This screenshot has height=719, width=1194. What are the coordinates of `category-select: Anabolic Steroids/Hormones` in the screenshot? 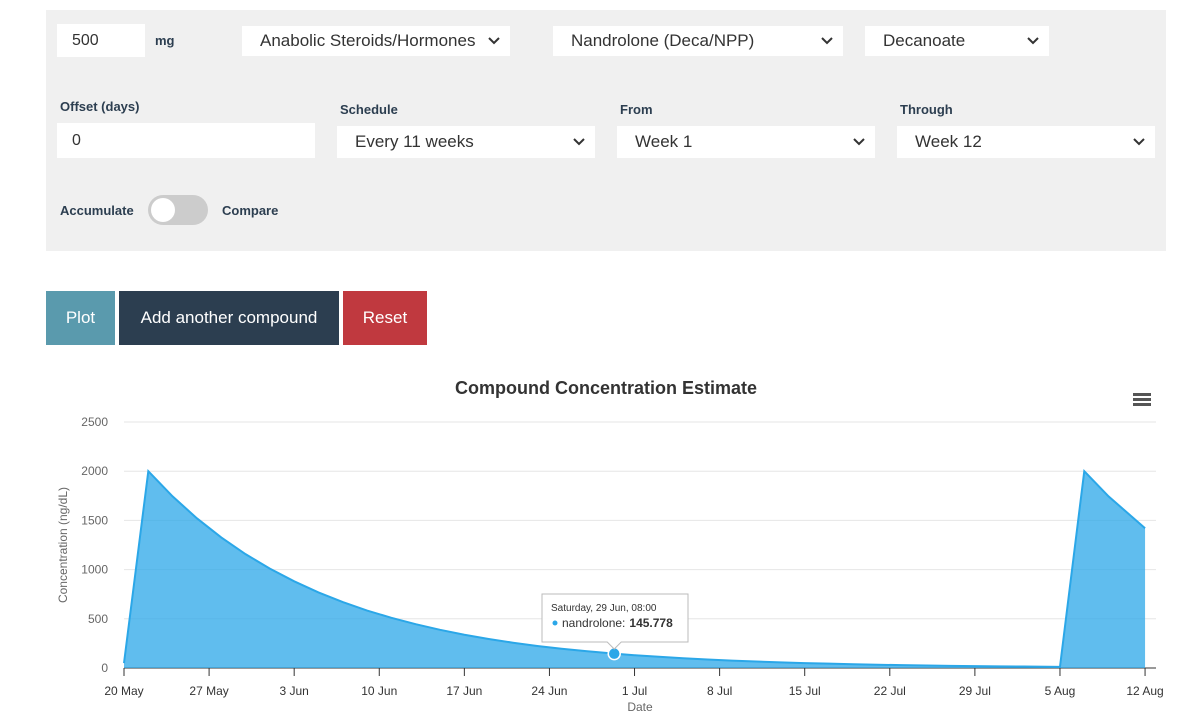 It's located at (376, 41).